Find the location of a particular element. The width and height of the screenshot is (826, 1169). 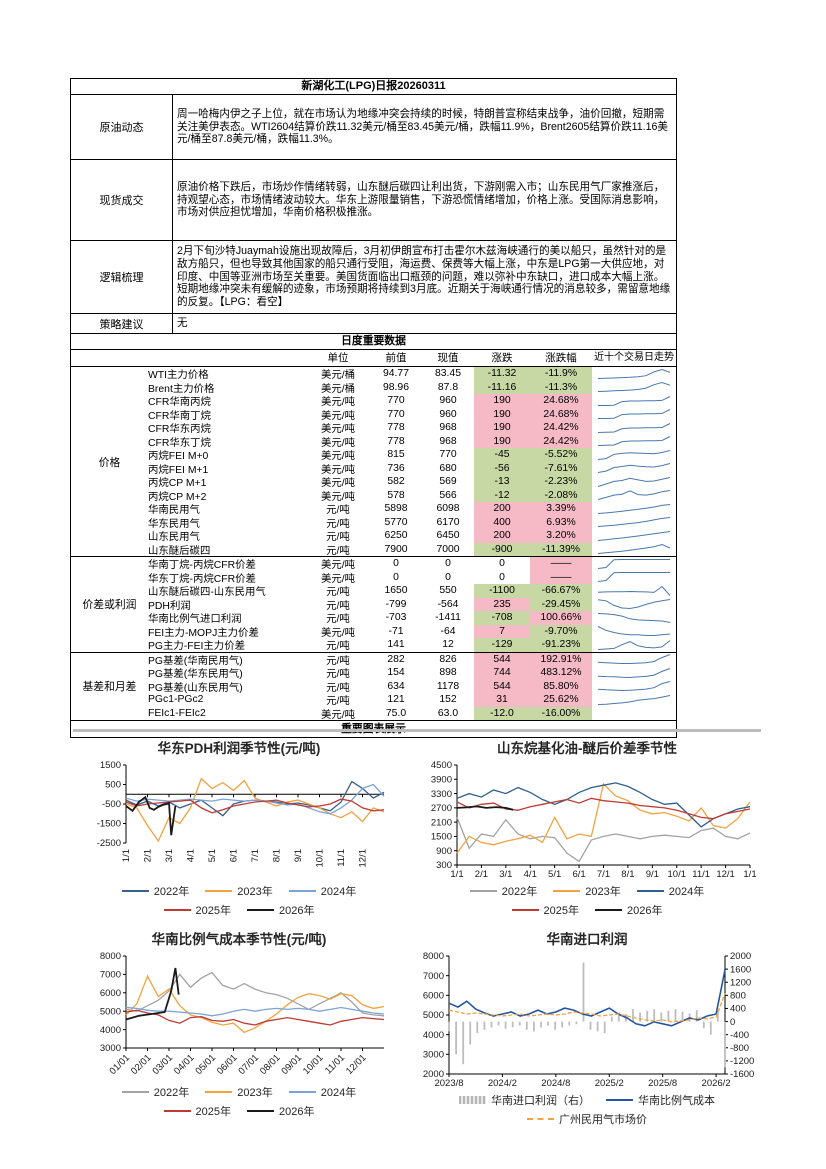

table-row: 华南民用气 元/吨 5898 6098 200 3.39% is located at coordinates (412, 509).